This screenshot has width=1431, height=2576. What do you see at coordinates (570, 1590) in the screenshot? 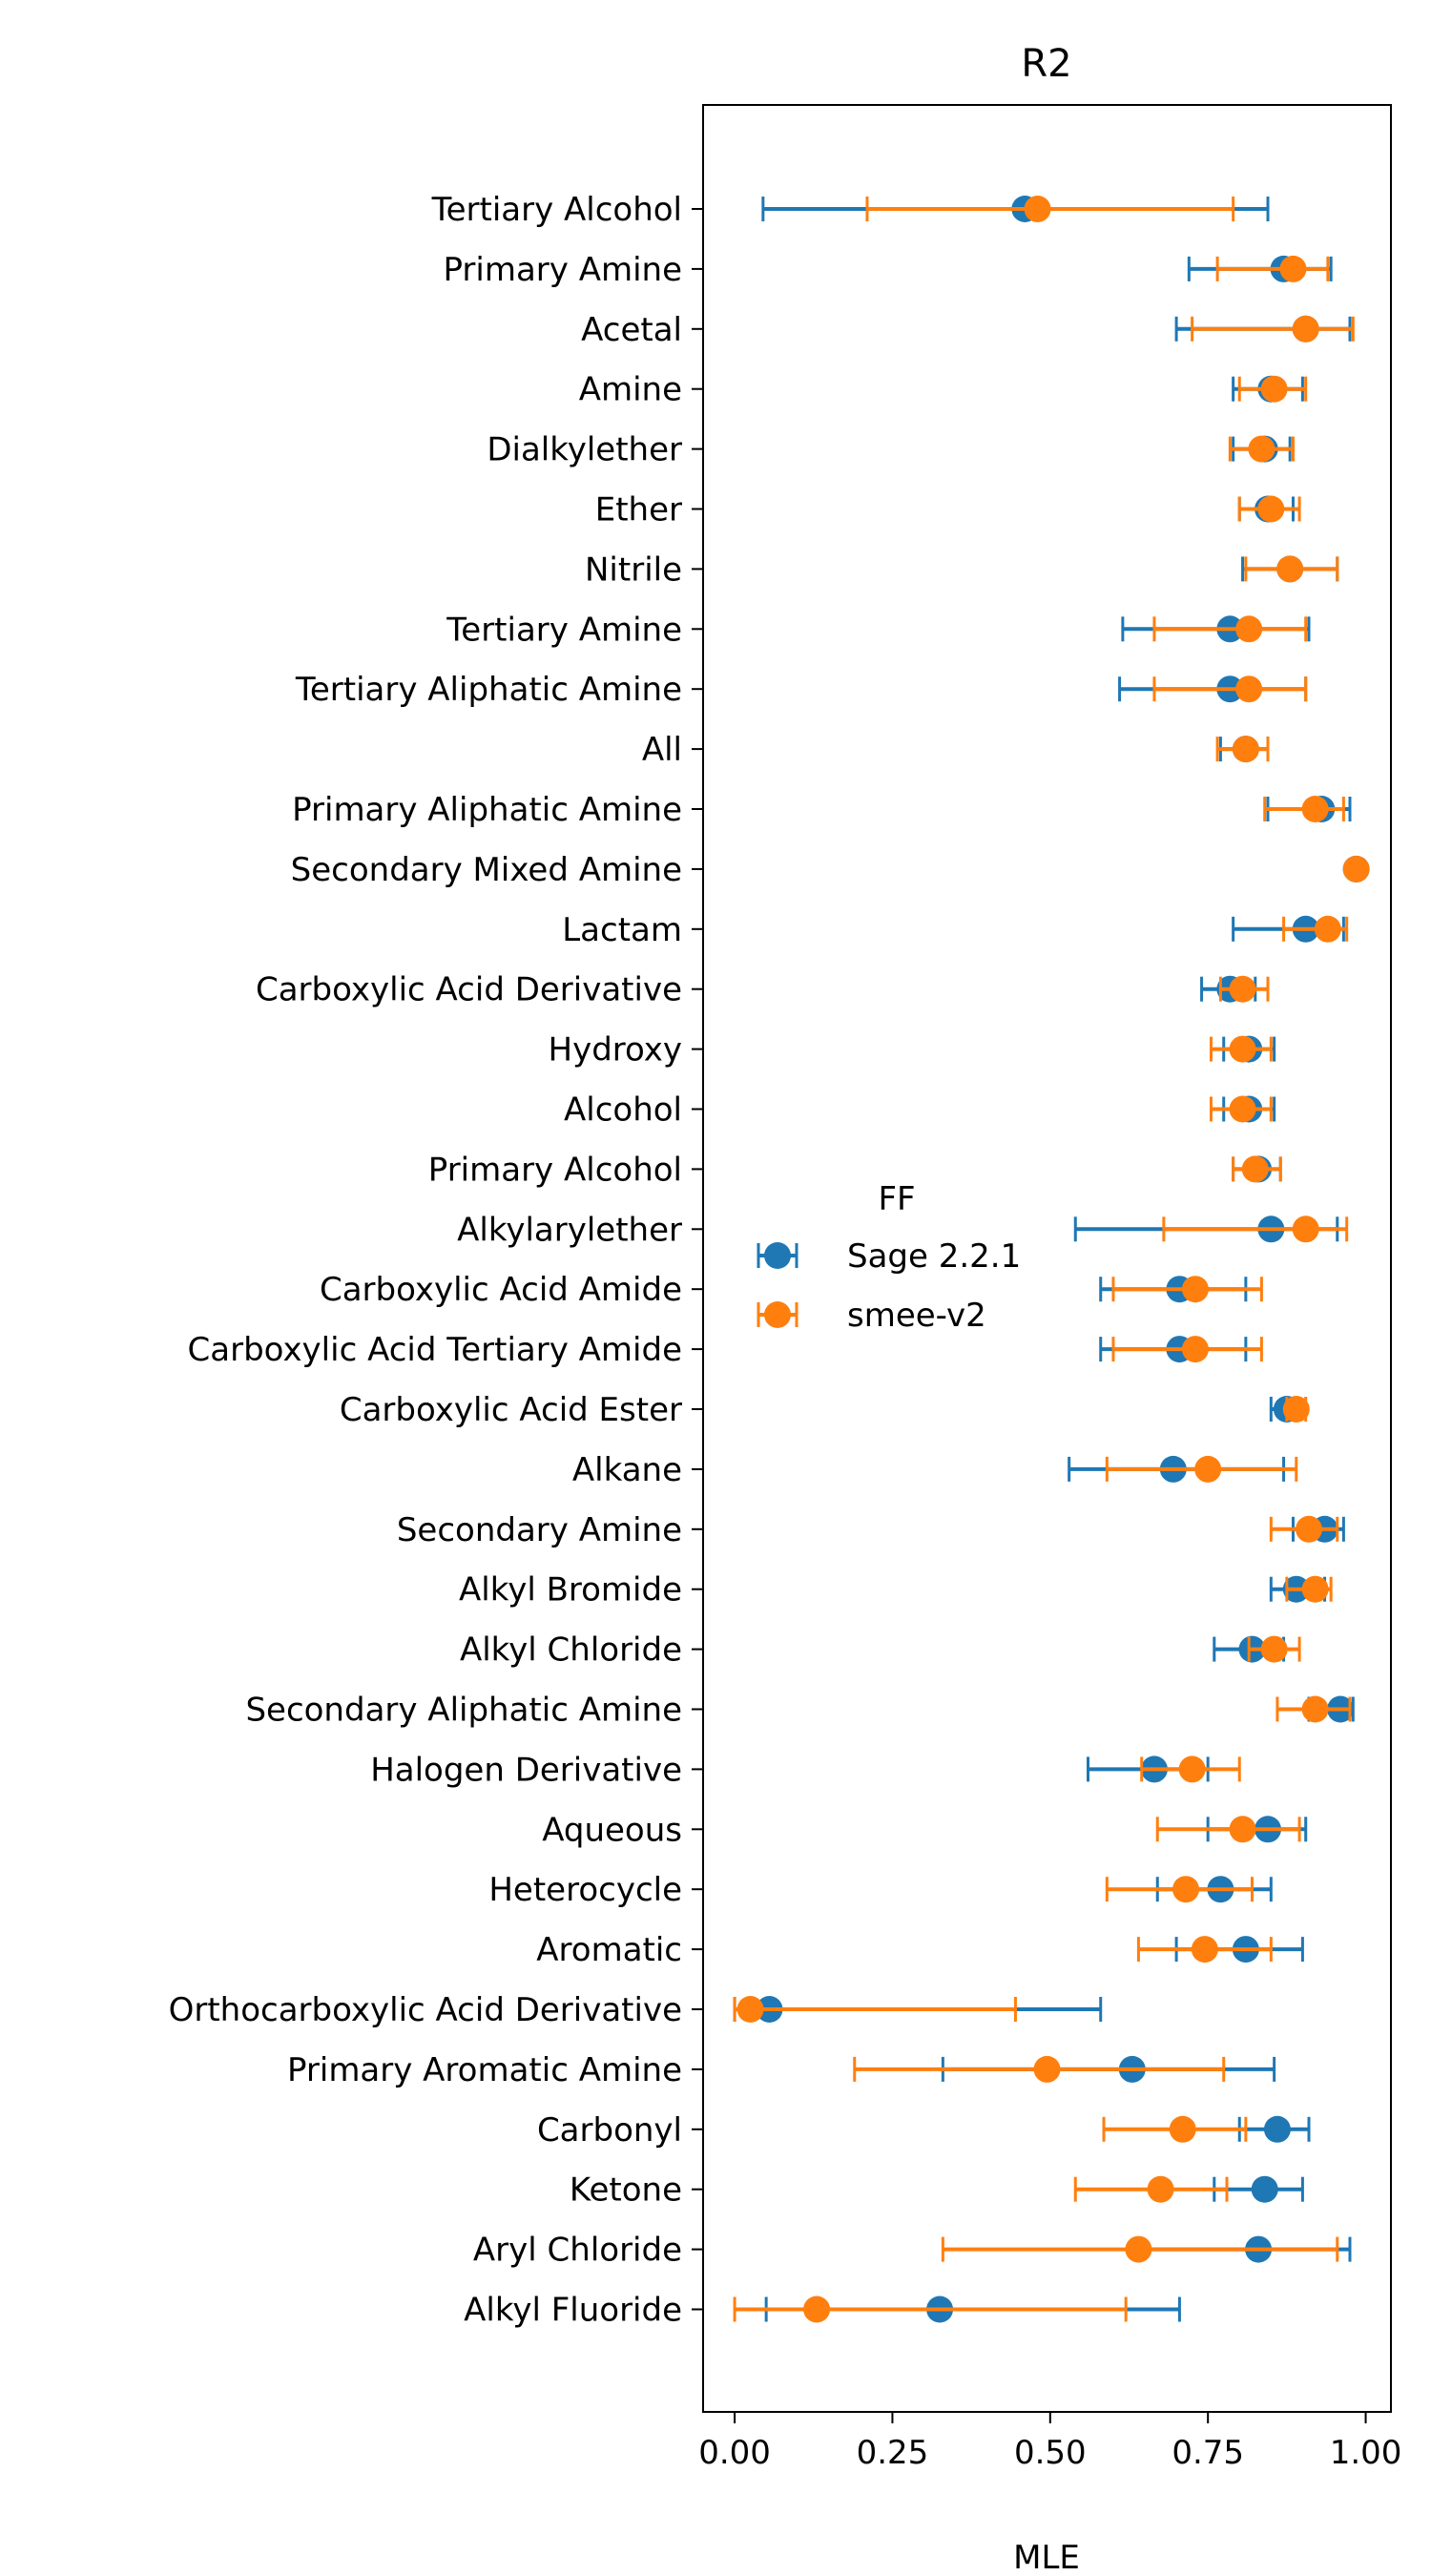
I see `y-tick-label: Alkyl Bromide` at bounding box center [570, 1590].